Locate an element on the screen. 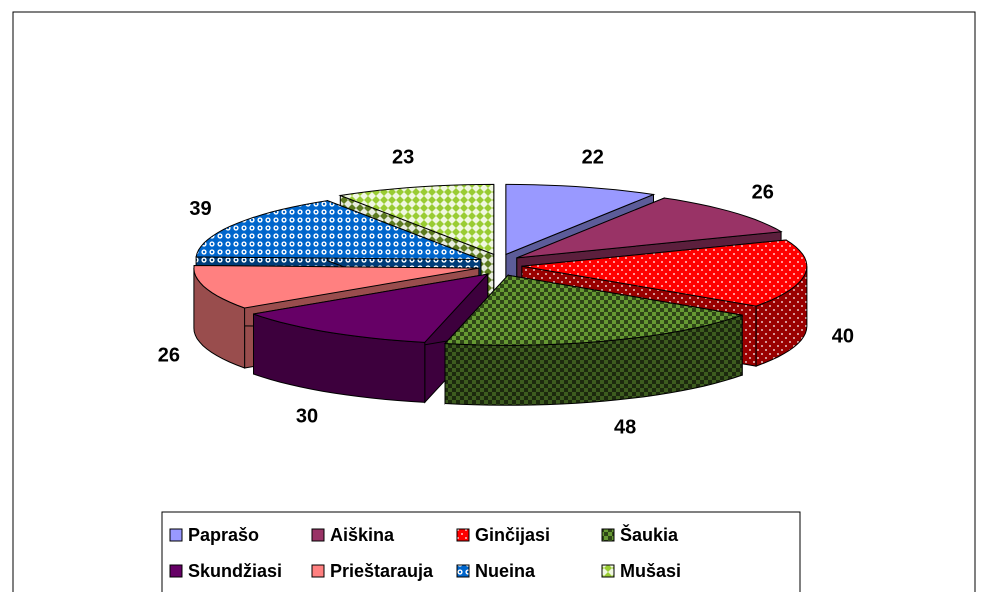  data-label: 40 is located at coordinates (843, 337).